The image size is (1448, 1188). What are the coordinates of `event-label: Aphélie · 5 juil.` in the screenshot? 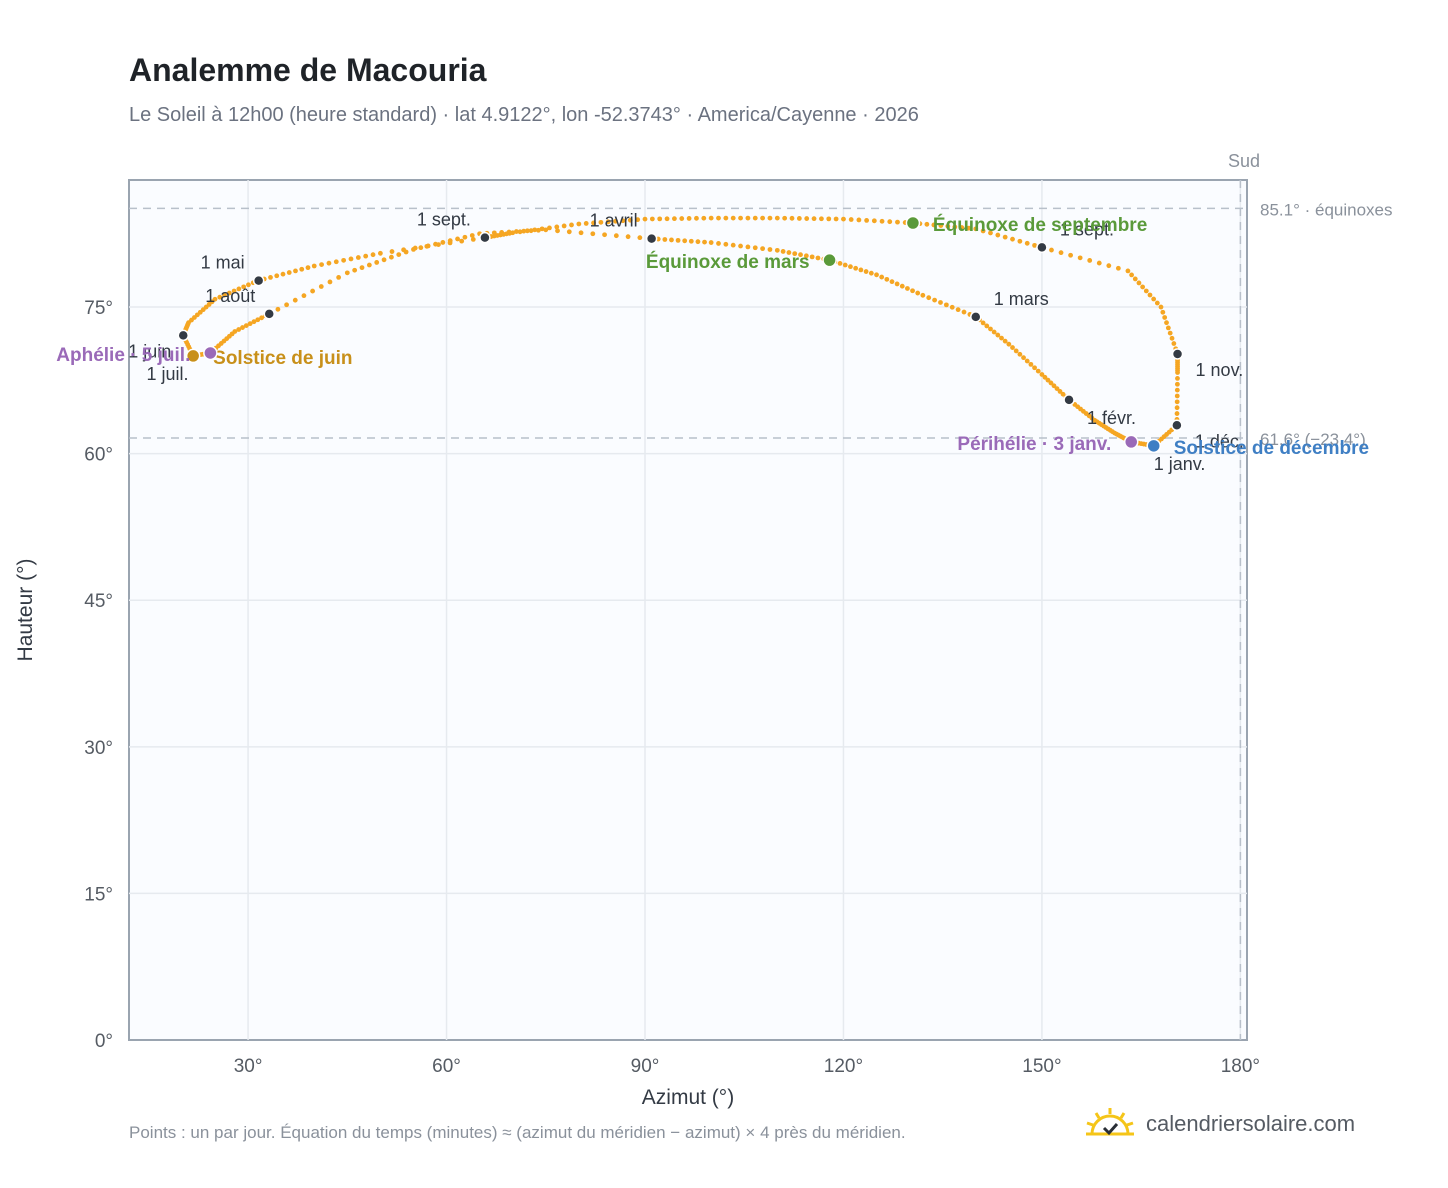 It's located at (123, 355).